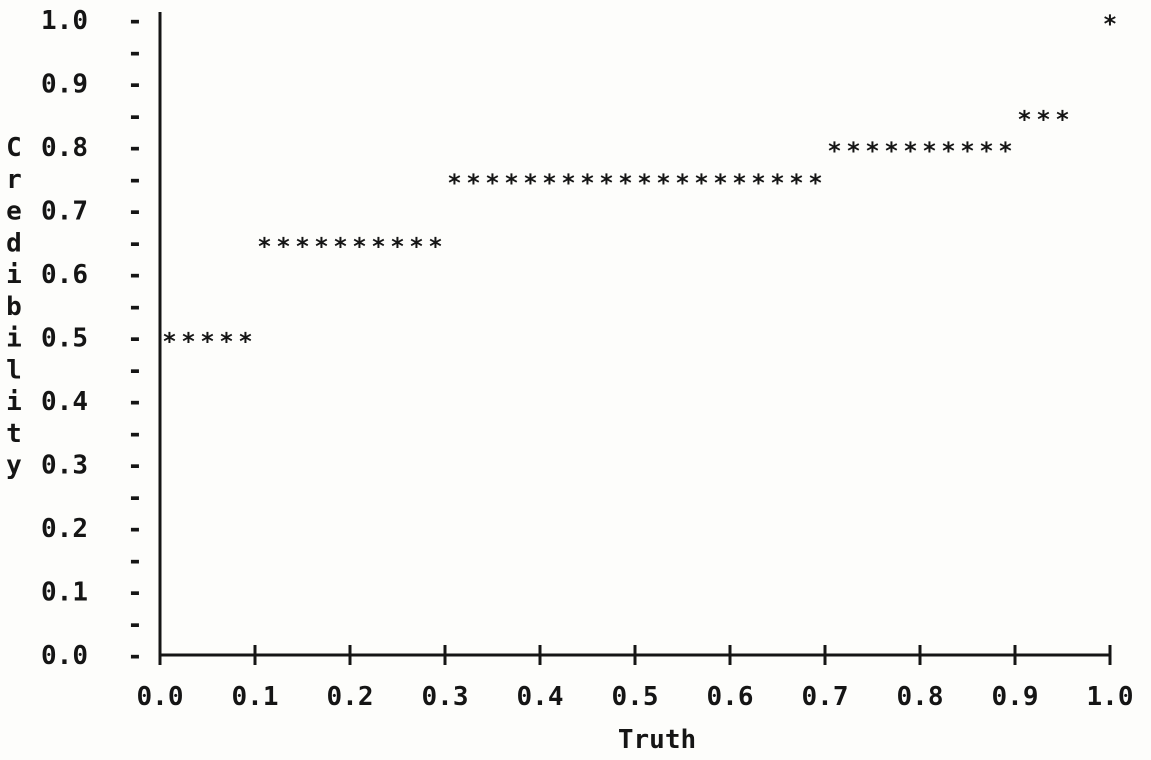 The image size is (1151, 760). What do you see at coordinates (255, 697) in the screenshot?
I see `x-tick-label: 0.1` at bounding box center [255, 697].